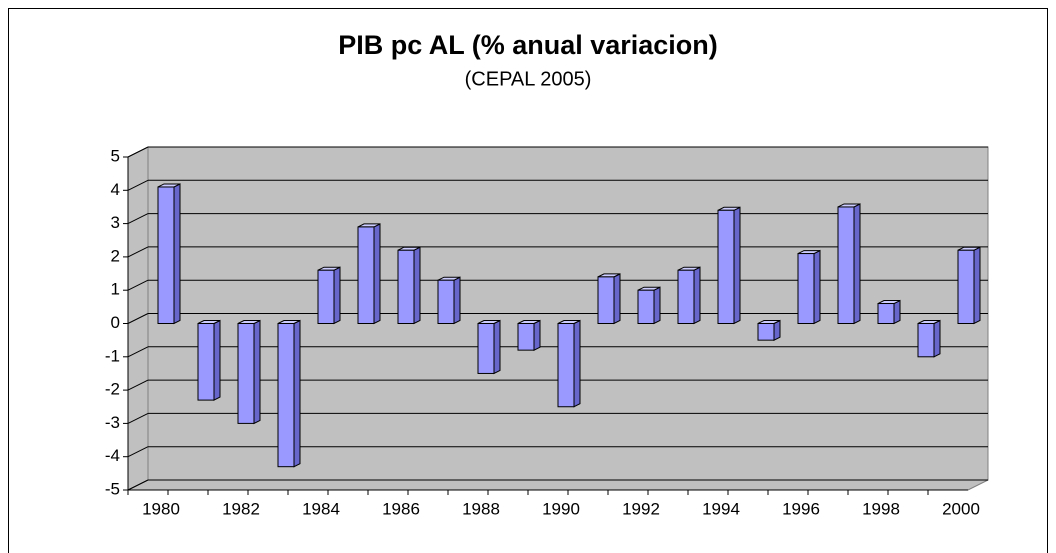 The image size is (1056, 553). What do you see at coordinates (528, 45) in the screenshot?
I see `chart-title: PIB pc AL (% anual variacion)` at bounding box center [528, 45].